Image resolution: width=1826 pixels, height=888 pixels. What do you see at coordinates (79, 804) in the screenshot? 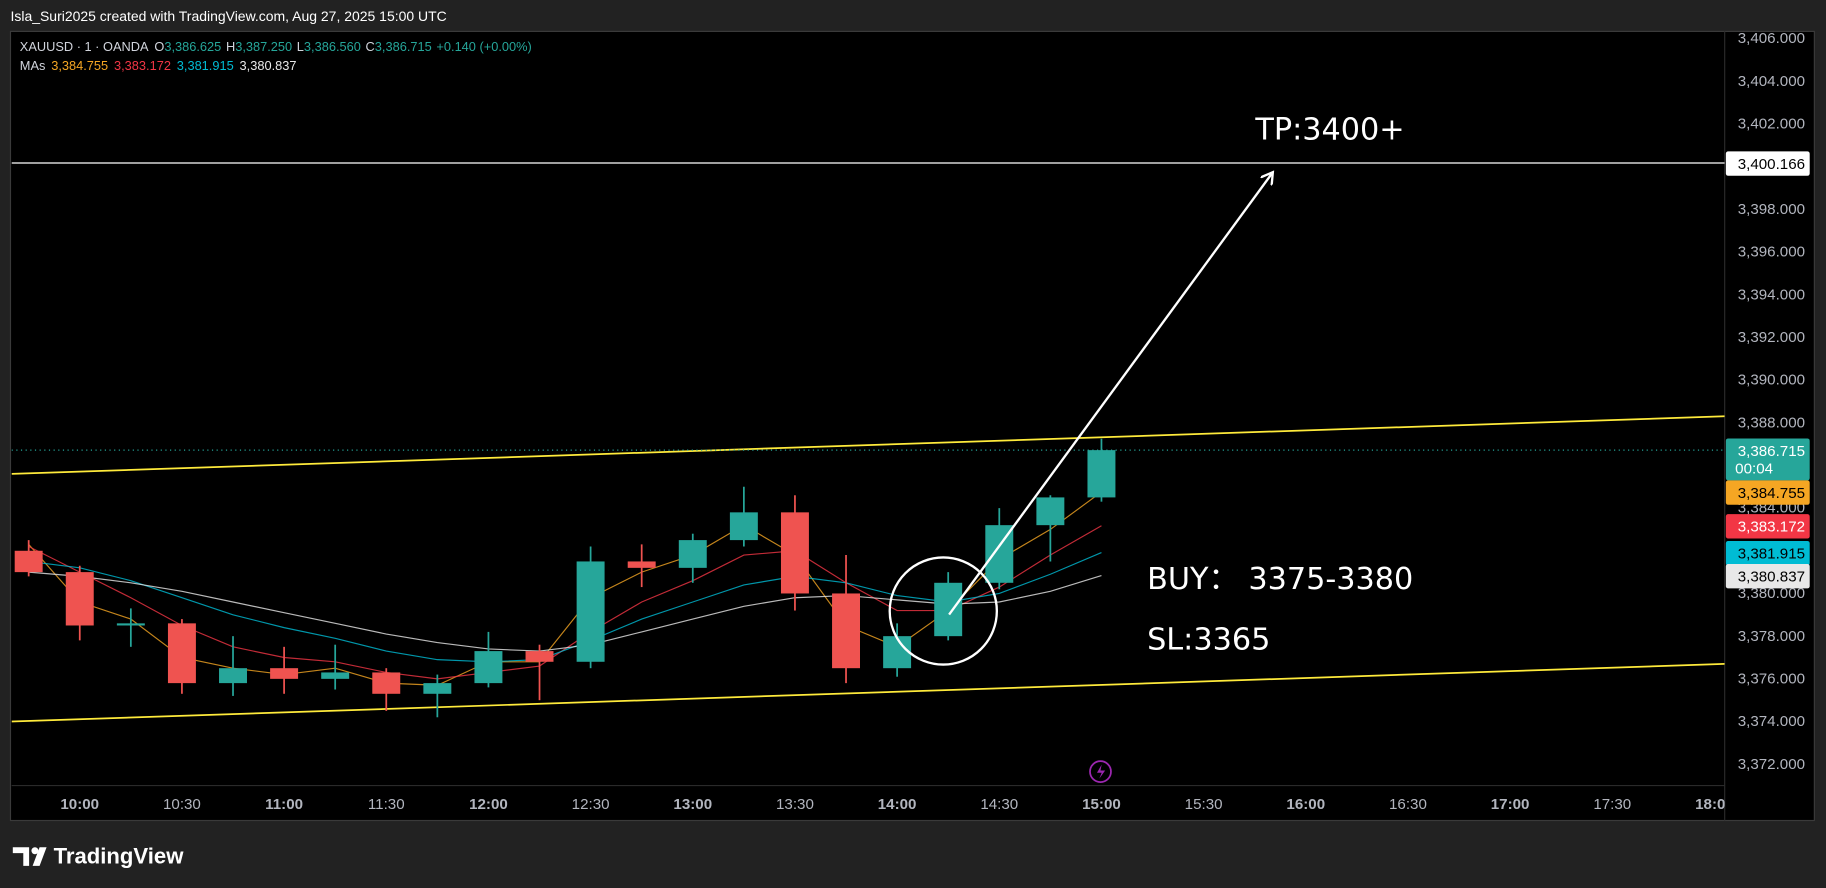
I see `x-tick-label: 10:00` at bounding box center [79, 804].